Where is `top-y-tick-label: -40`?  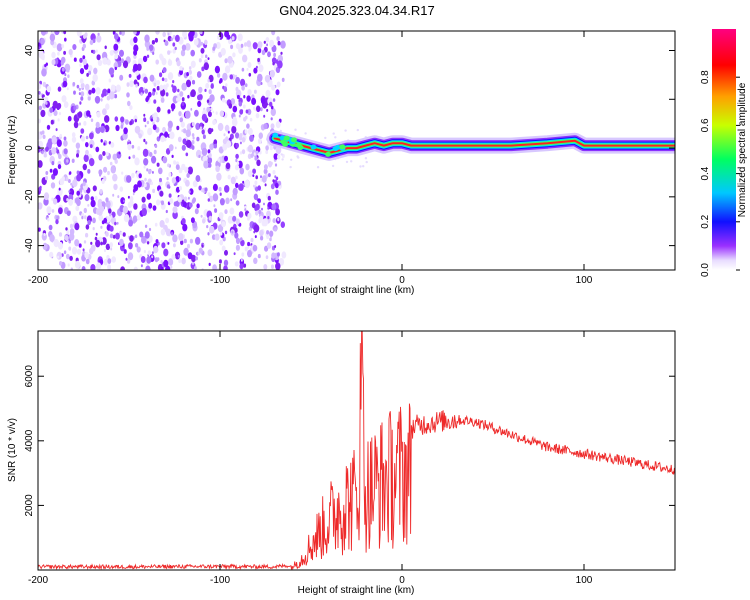
top-y-tick-label: -40 is located at coordinates (29, 245).